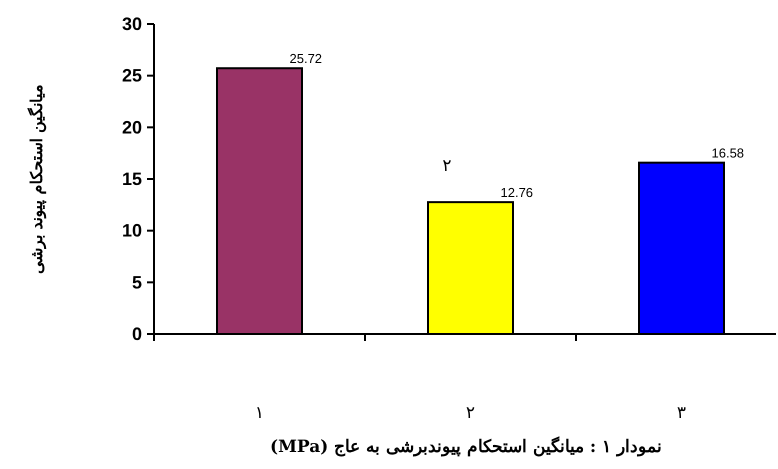 The height and width of the screenshot is (469, 778). I want to click on x-tick-label: ۳, so click(681, 413).